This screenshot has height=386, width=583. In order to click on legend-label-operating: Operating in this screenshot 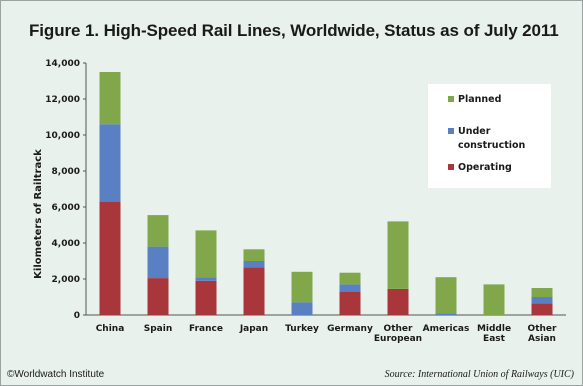, I will do `click(485, 167)`.